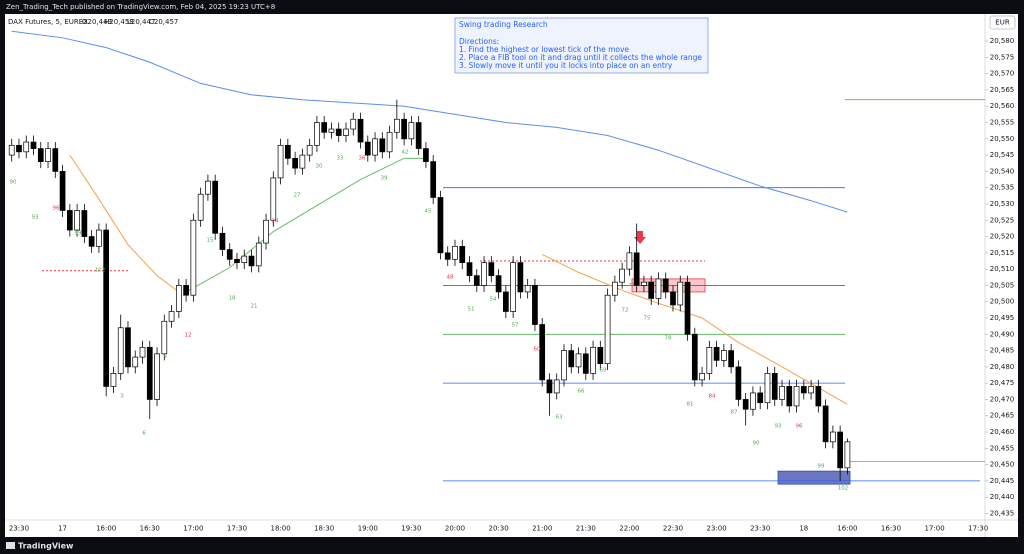 The height and width of the screenshot is (554, 1024). Describe the element at coordinates (471, 310) in the screenshot. I see `bar-count: 51` at that location.